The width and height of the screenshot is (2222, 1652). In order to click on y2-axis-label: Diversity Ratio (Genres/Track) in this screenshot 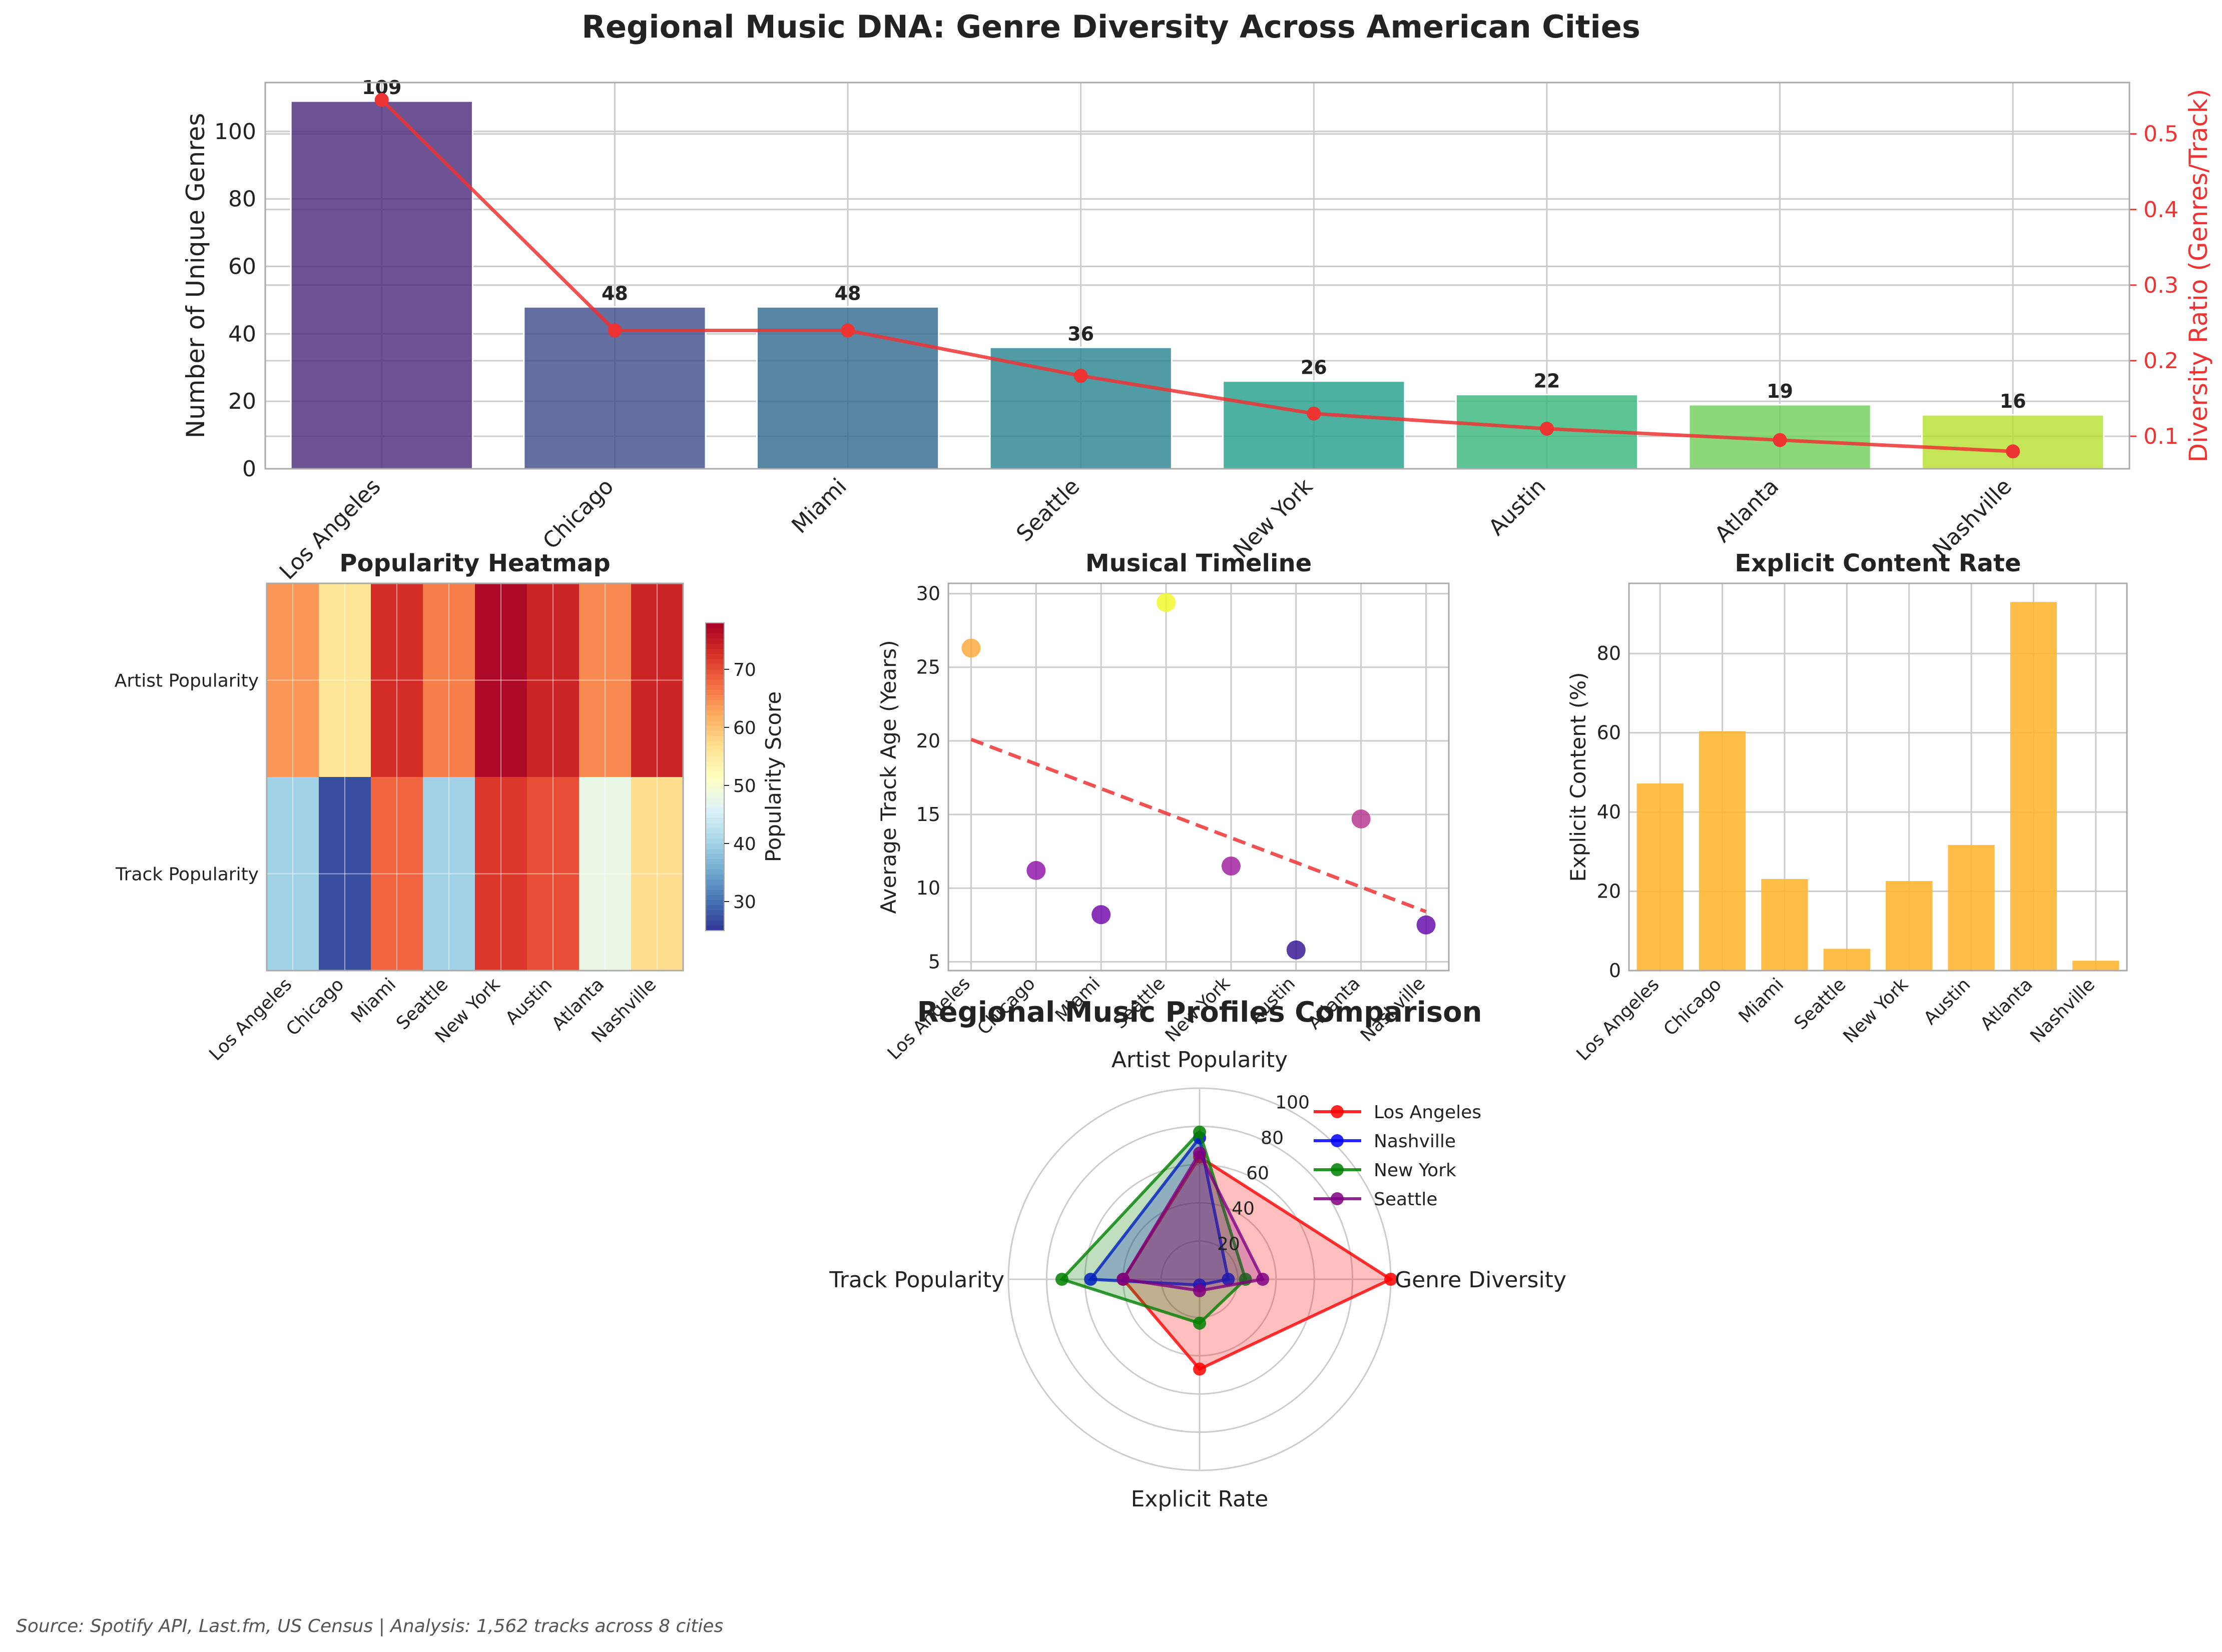, I will do `click(2198, 276)`.